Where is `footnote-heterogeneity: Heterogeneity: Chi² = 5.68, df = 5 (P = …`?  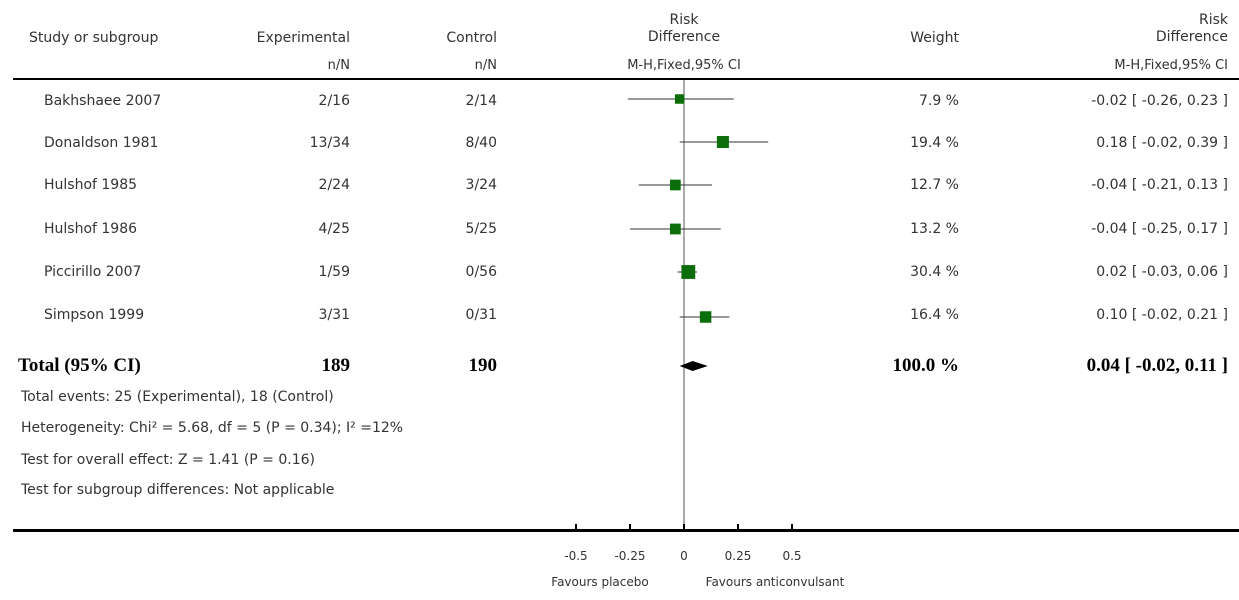
footnote-heterogeneity: Heterogeneity: Chi² = 5.68, df = 5 (P = … is located at coordinates (212, 428).